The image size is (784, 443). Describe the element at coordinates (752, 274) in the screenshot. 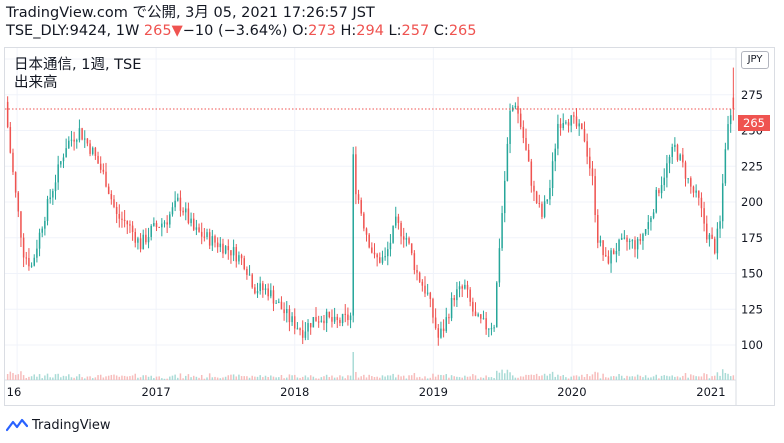

I see `y-tick-label: 150` at that location.